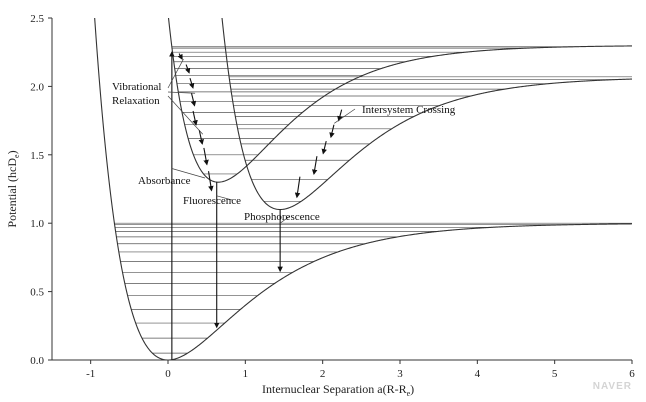 The width and height of the screenshot is (646, 402). Describe the element at coordinates (164, 181) in the screenshot. I see `absorbance-label: Absorbance` at that location.